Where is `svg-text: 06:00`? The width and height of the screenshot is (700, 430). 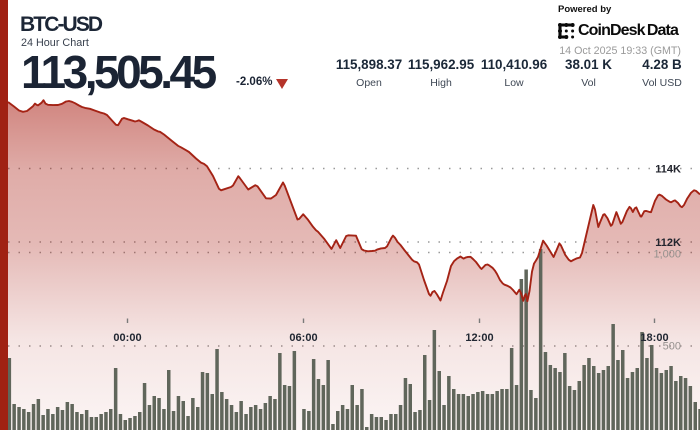
svg-text: 06:00 is located at coordinates (303, 338).